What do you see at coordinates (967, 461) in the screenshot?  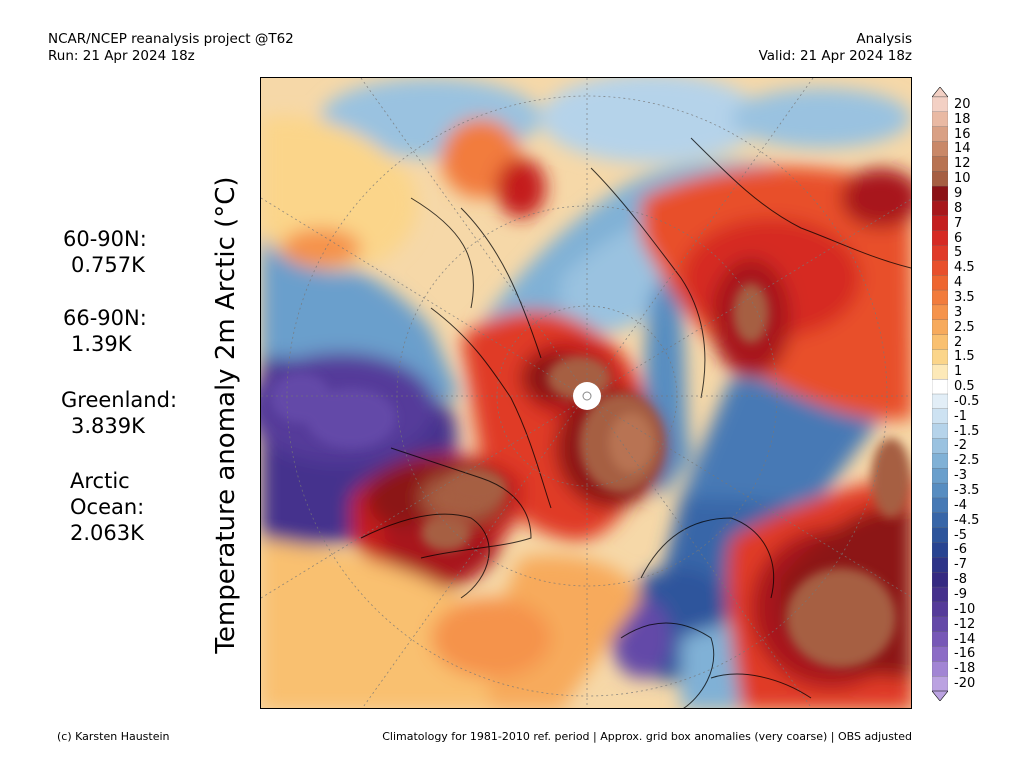 I see `colorbar-tick-label: -2.5` at bounding box center [967, 461].